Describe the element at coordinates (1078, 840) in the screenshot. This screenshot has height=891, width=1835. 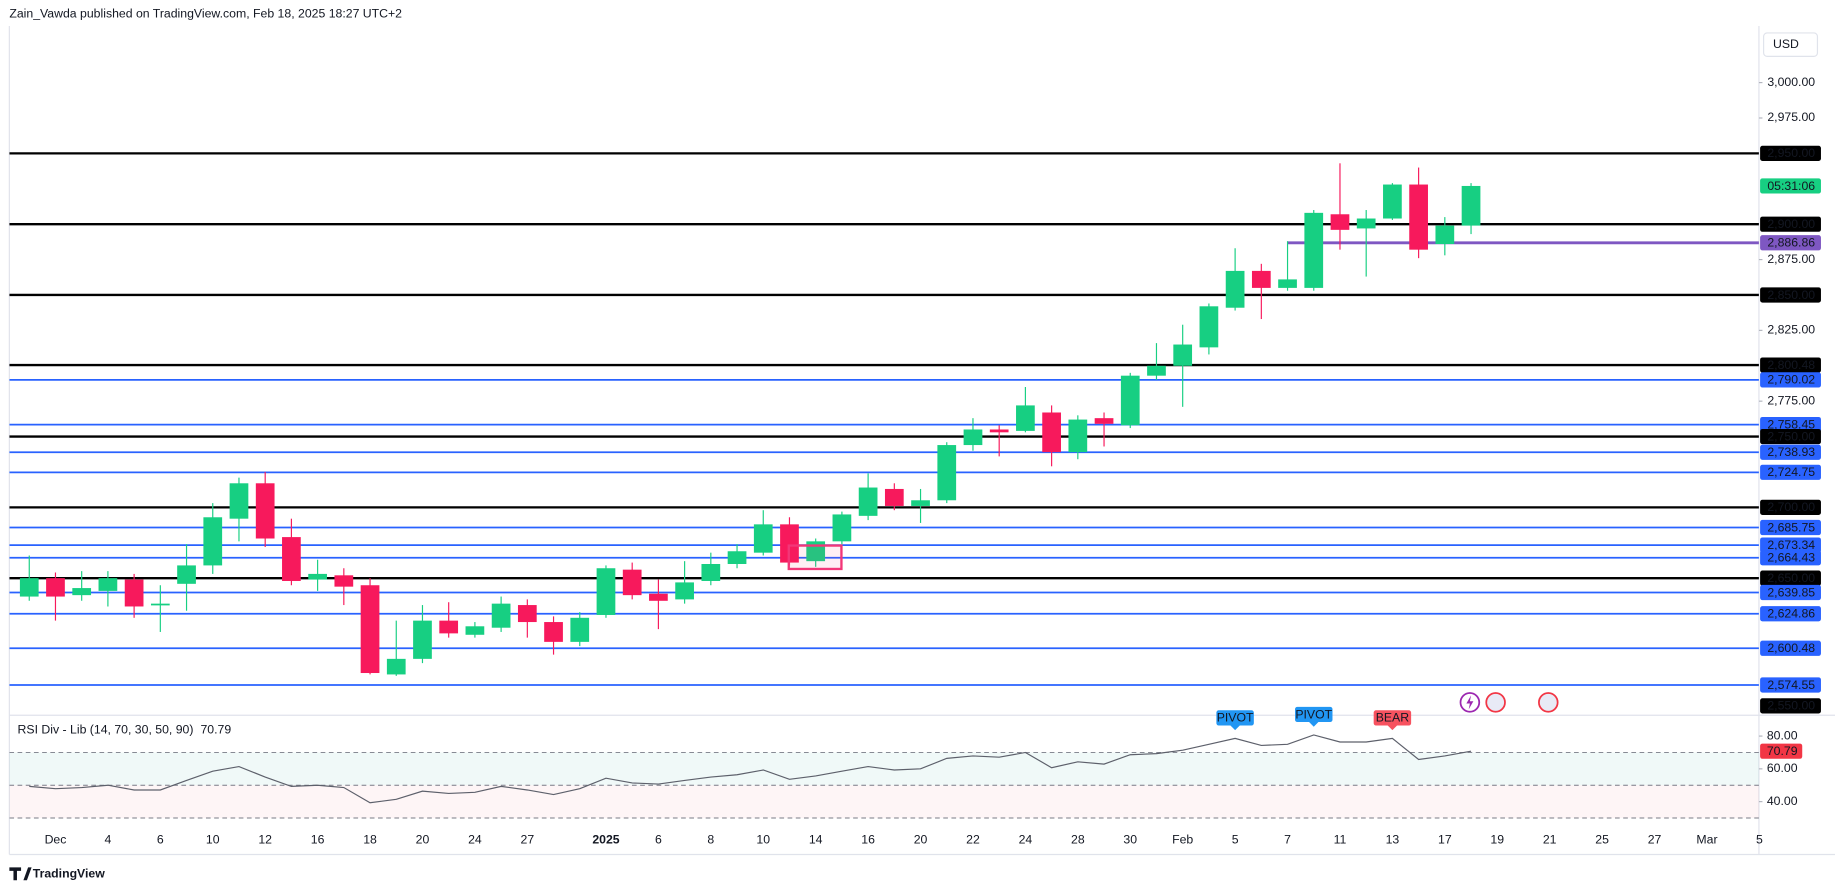
I see `x-tick-label: 28` at that location.